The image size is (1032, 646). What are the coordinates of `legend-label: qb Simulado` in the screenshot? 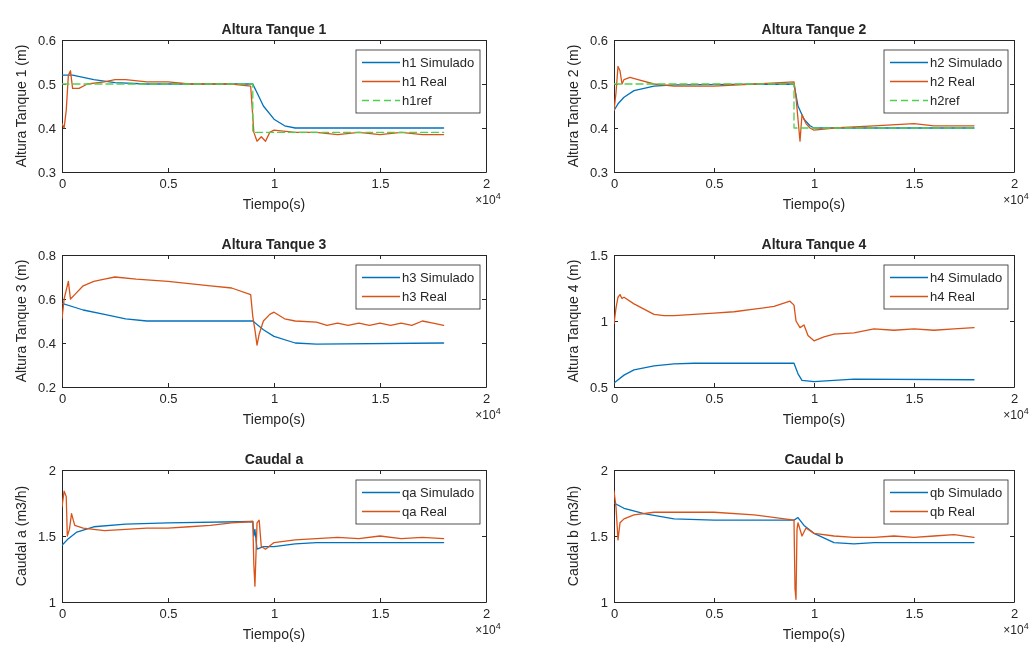 It's located at (966, 492).